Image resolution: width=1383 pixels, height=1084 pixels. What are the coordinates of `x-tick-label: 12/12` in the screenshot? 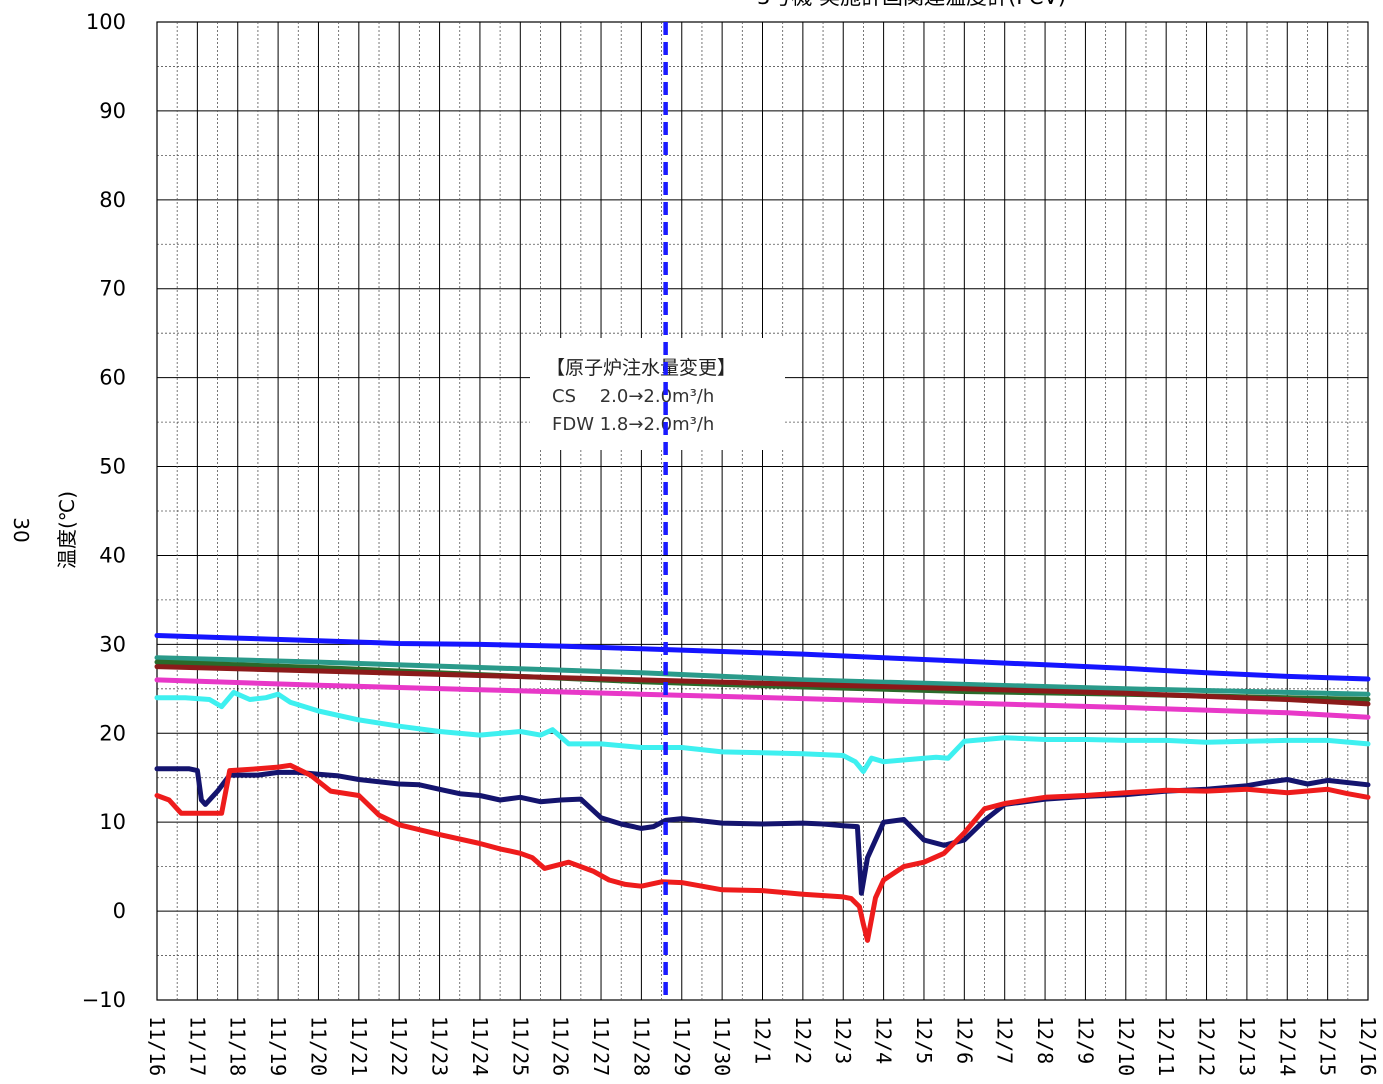 It's located at (1207, 1046).